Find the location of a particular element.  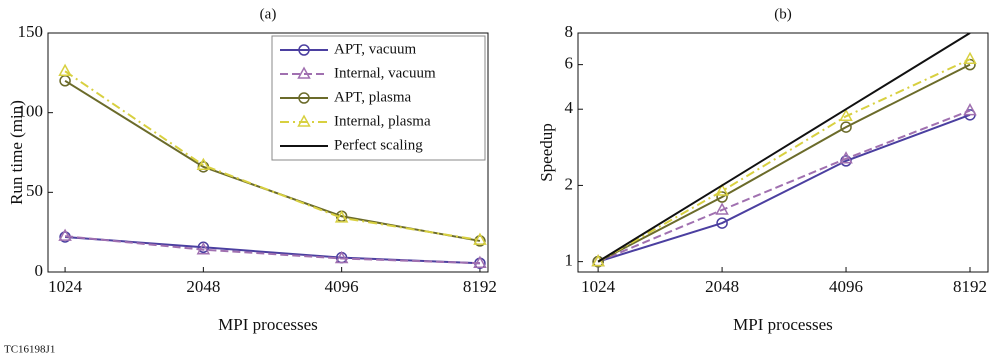

figure-id: TC16198J1 is located at coordinates (29, 350).